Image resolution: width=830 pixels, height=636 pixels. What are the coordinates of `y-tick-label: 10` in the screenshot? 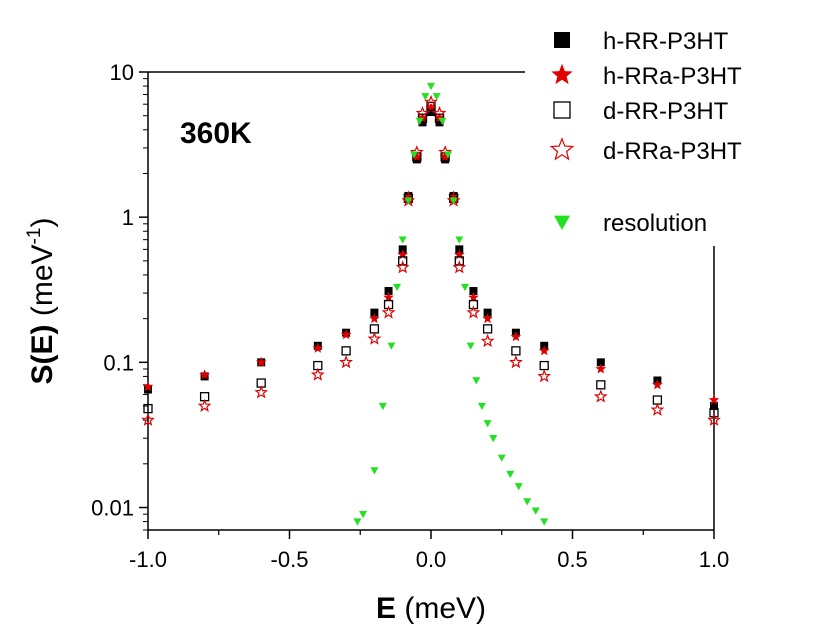 It's located at (122, 72).